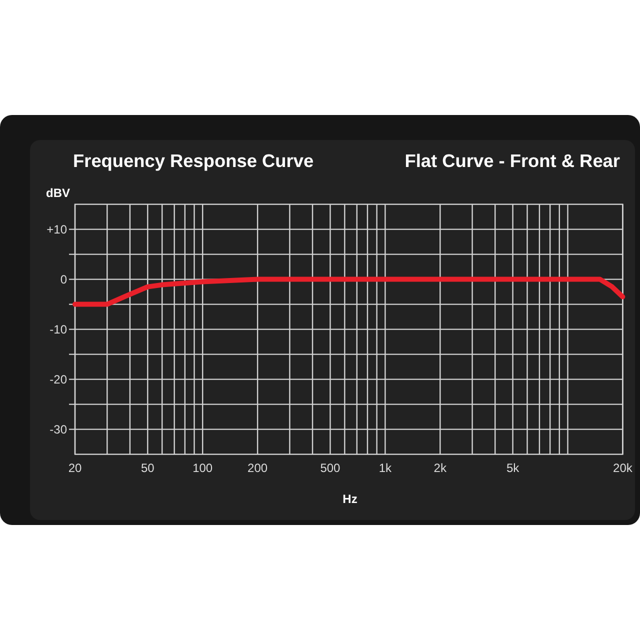 The image size is (640, 640). Describe the element at coordinates (59, 379) in the screenshot. I see `y-tick-label: -20` at that location.